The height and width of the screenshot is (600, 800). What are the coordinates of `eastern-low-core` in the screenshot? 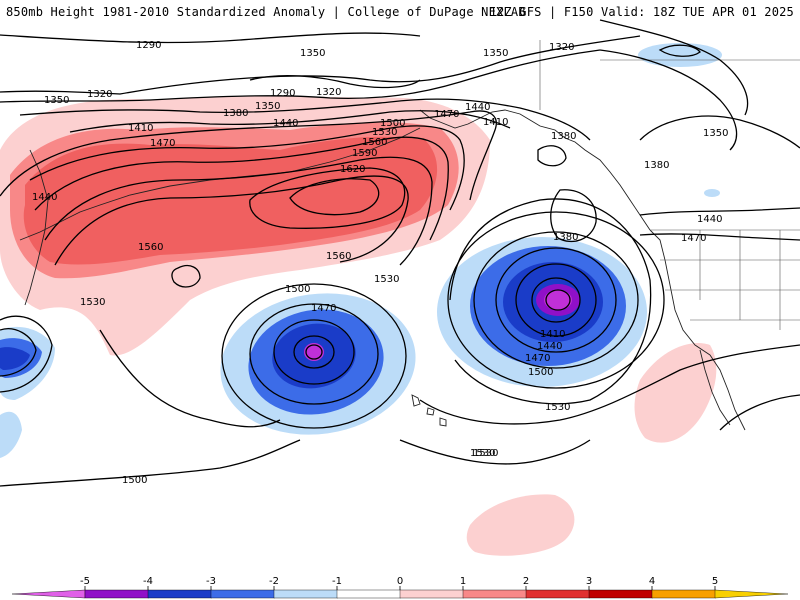 It's located at (558, 300).